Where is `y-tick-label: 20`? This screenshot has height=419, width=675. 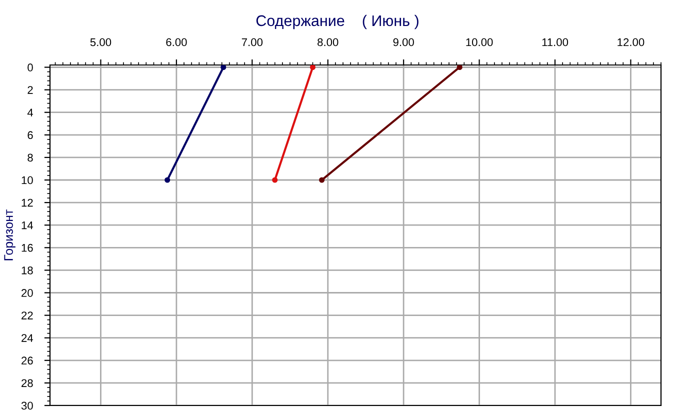
y-tick-label: 20 is located at coordinates (27, 293).